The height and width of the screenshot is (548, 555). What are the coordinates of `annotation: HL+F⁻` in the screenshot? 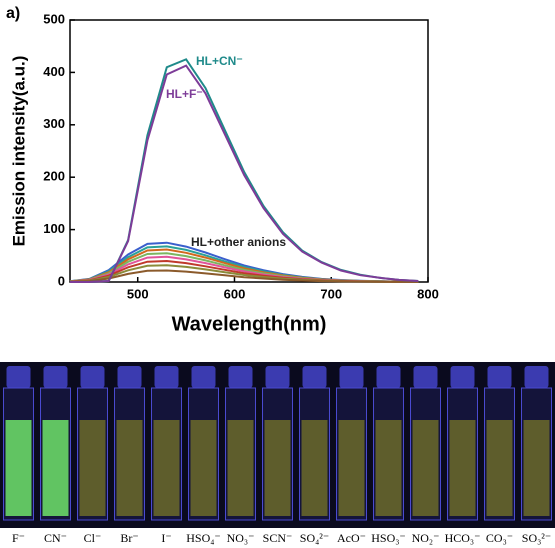 It's located at (184, 94).